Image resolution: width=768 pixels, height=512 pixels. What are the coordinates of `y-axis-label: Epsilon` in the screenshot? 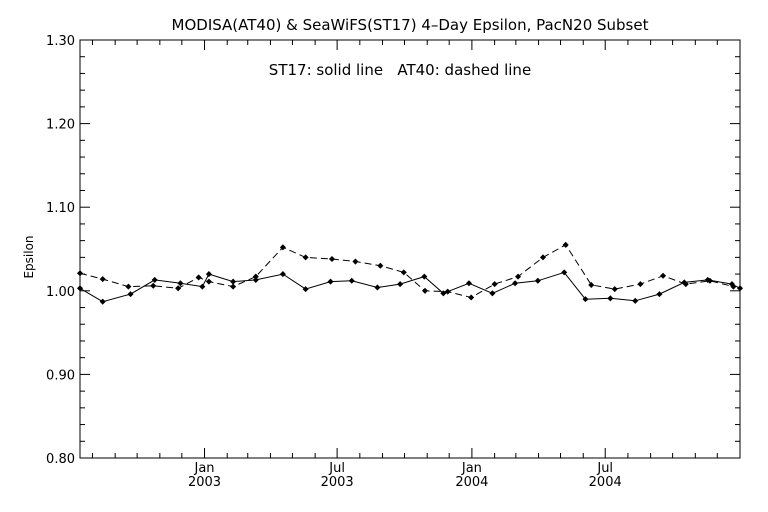 It's located at (29, 256).